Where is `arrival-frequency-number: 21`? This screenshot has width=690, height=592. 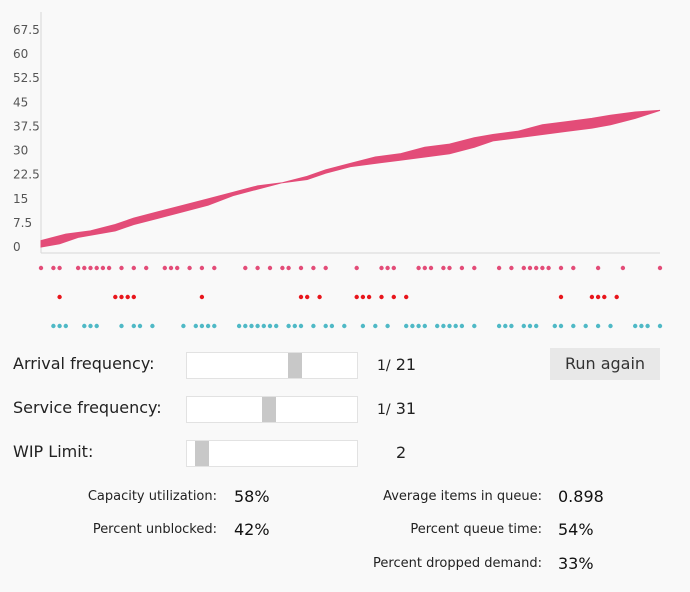
arrival-frequency-number: 21 is located at coordinates (406, 364).